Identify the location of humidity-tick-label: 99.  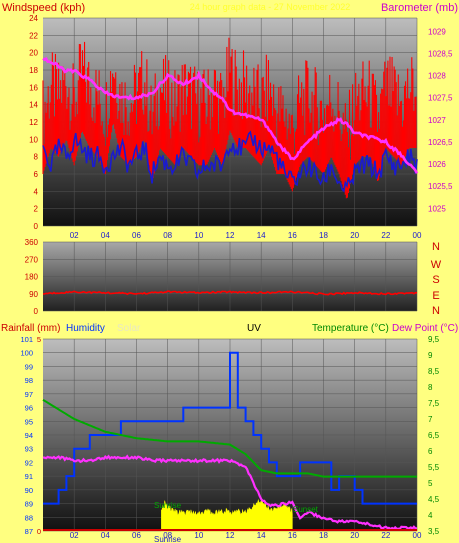
(29, 366).